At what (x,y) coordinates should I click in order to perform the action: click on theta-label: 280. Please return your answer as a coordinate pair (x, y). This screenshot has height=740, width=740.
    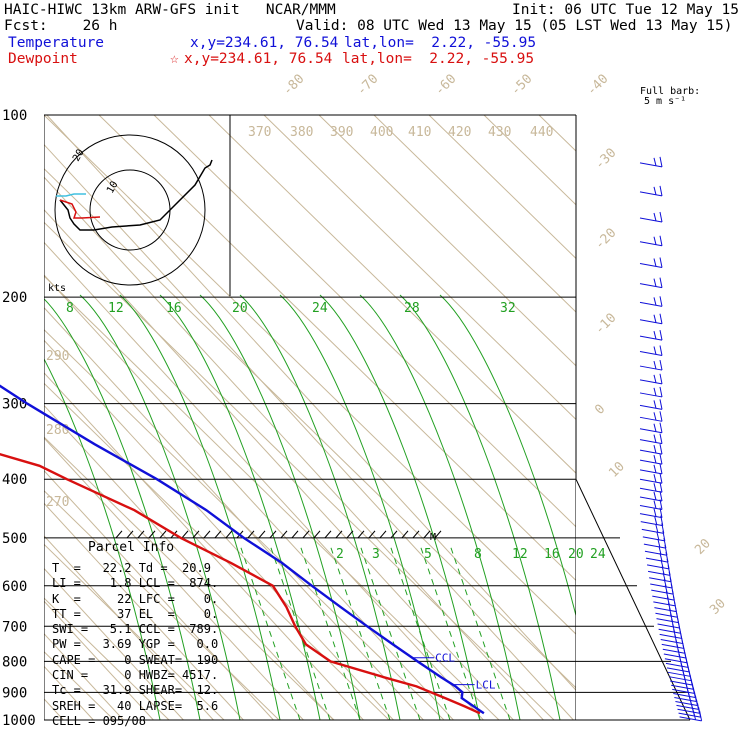
    Looking at the image, I should click on (57, 430).